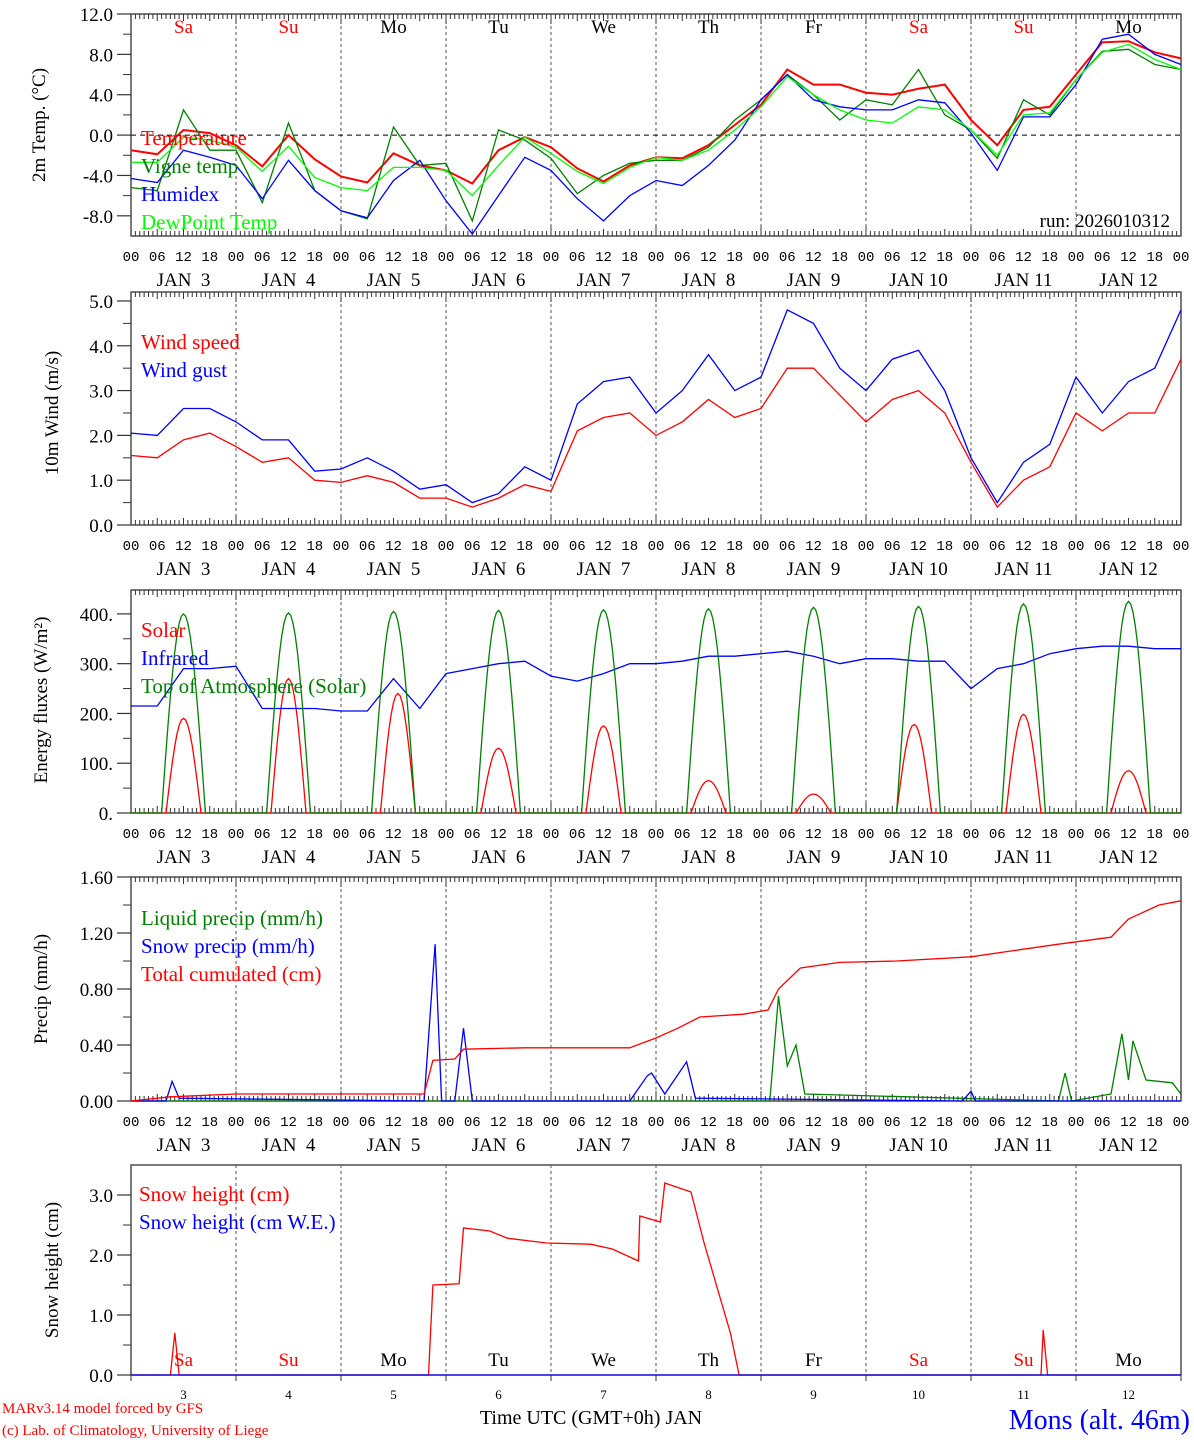  What do you see at coordinates (190, 342) in the screenshot?
I see `legend-entry: Wind speed` at bounding box center [190, 342].